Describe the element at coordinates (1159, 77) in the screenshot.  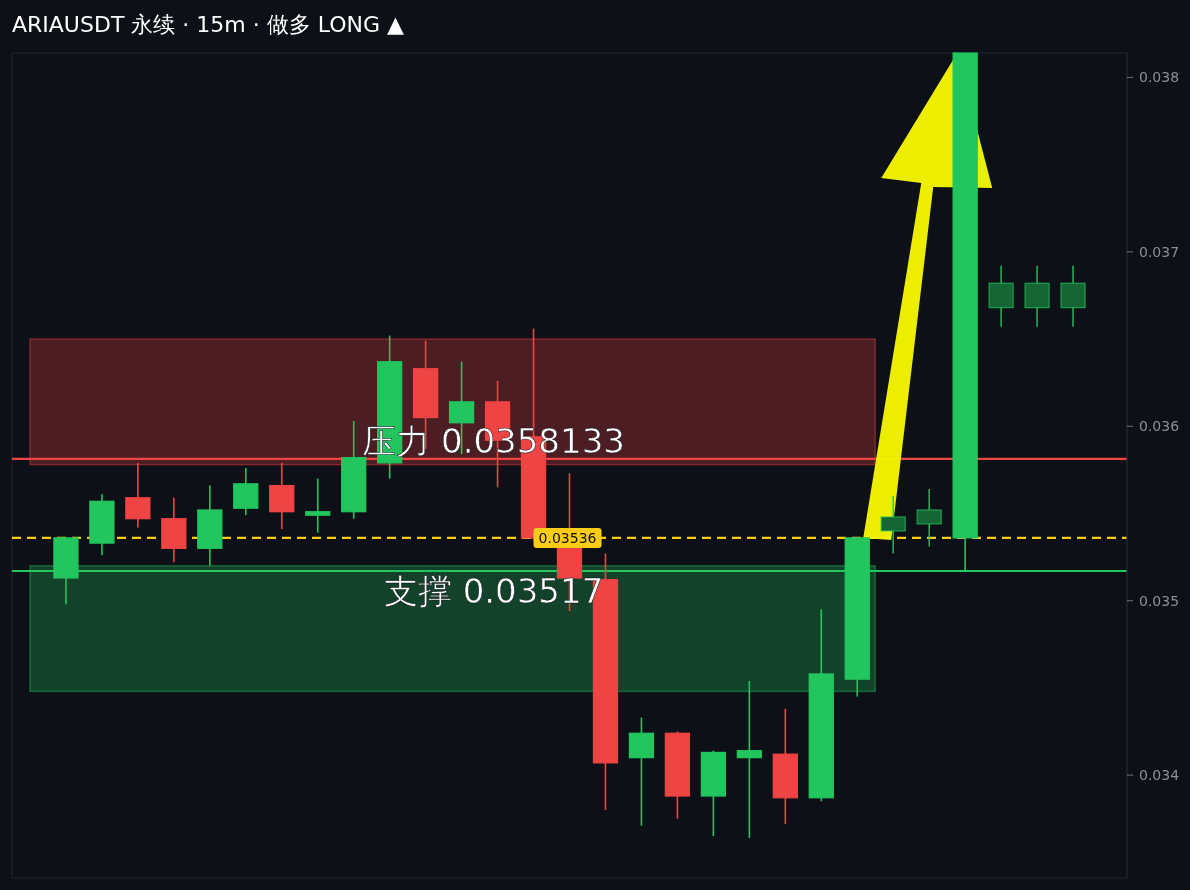
I see `y-tick-label: 0.038` at that location.